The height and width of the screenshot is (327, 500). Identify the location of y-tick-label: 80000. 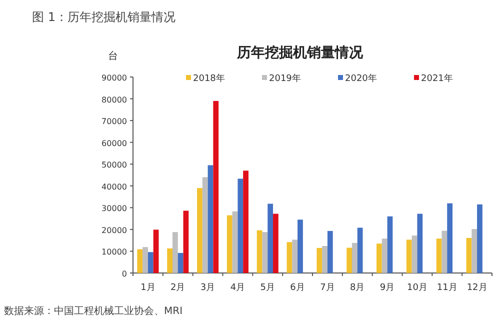
(114, 99).